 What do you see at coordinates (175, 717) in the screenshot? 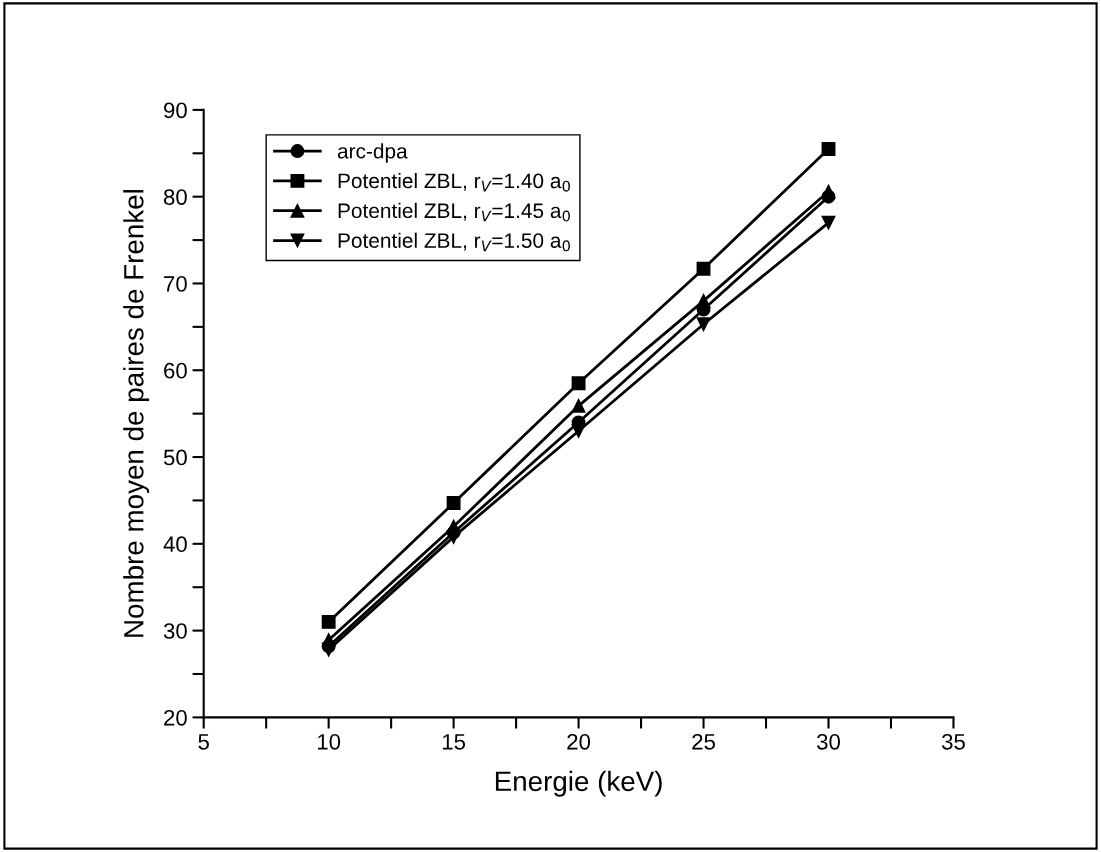
I see `y-tick-label: 20` at bounding box center [175, 717].